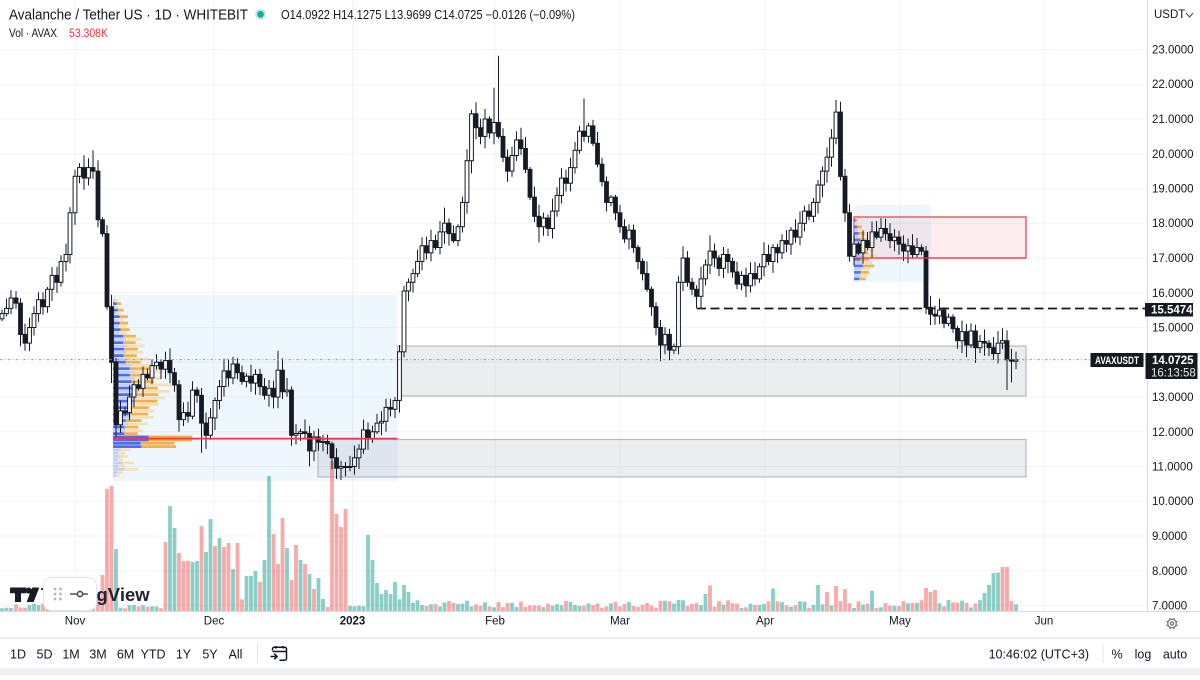  What do you see at coordinates (1173, 85) in the screenshot?
I see `svg-text: 22.0000` at bounding box center [1173, 85].